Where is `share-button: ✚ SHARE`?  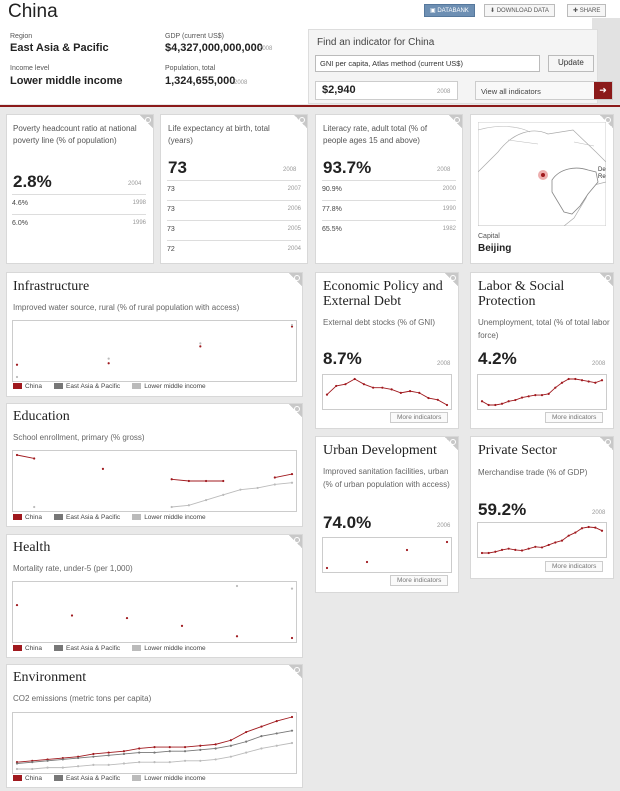 share-button: ✚ SHARE is located at coordinates (587, 10).